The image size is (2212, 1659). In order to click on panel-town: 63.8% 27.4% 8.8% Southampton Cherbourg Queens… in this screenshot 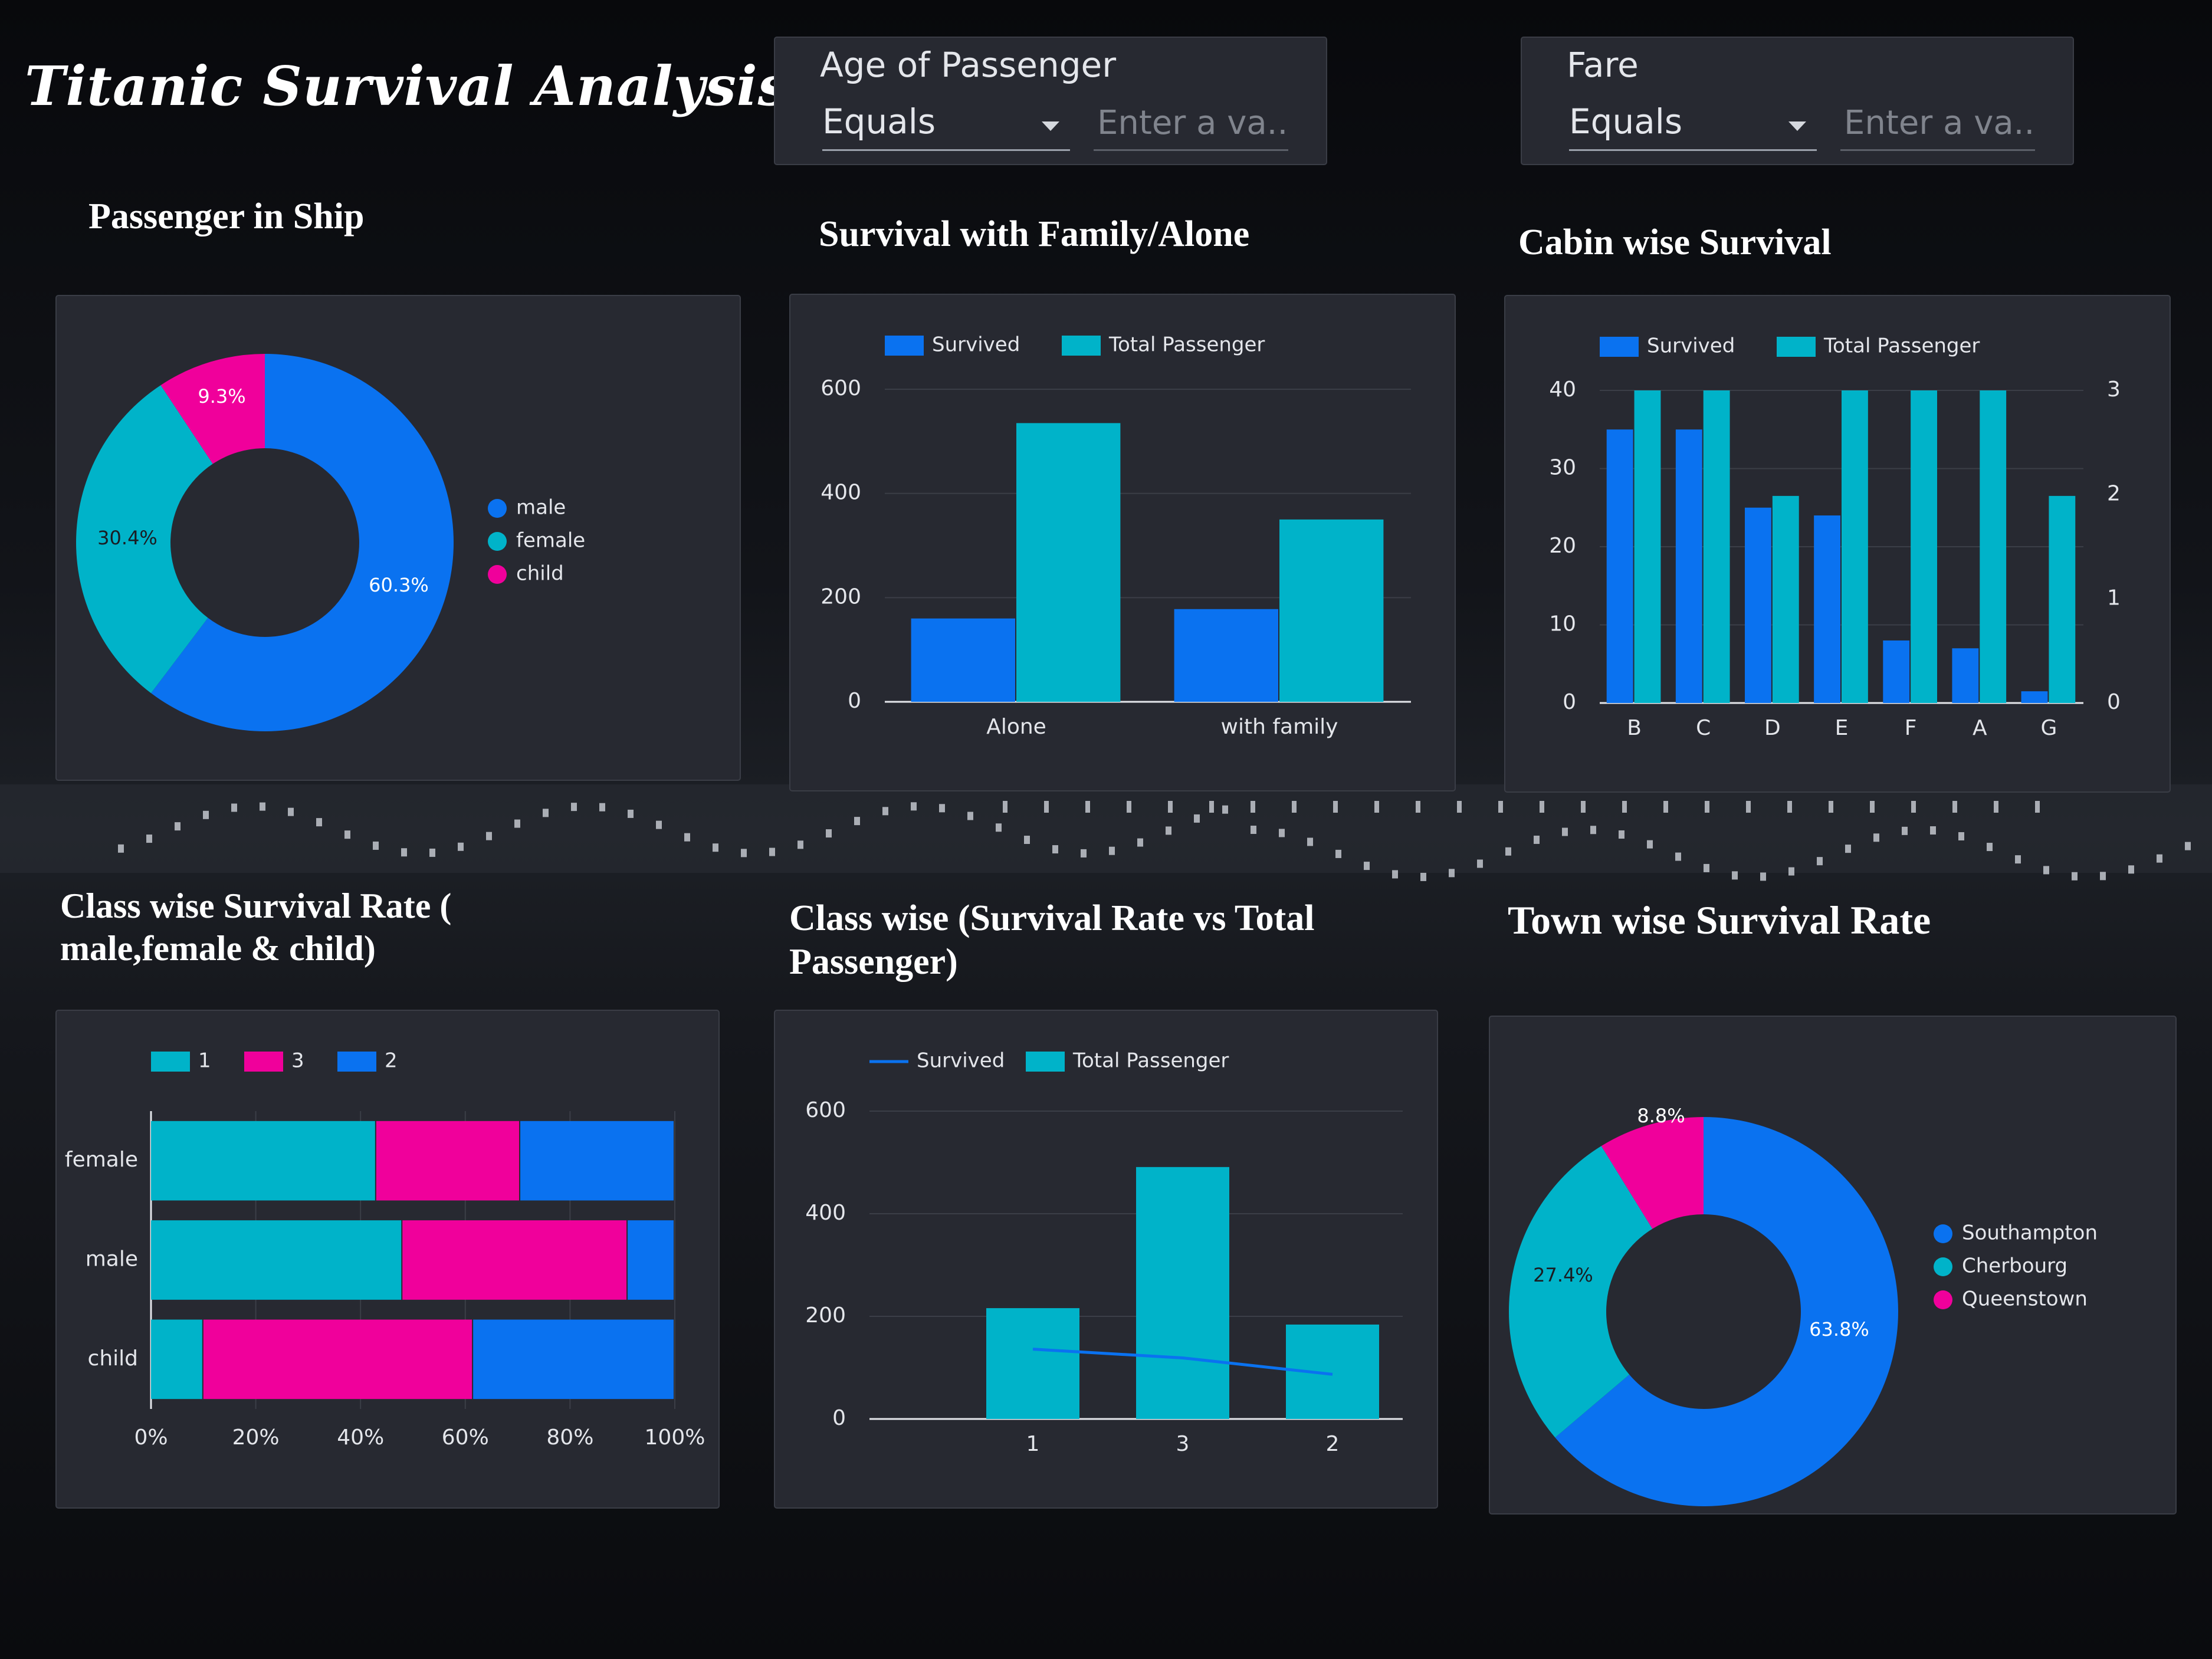, I will do `click(1833, 1265)`.